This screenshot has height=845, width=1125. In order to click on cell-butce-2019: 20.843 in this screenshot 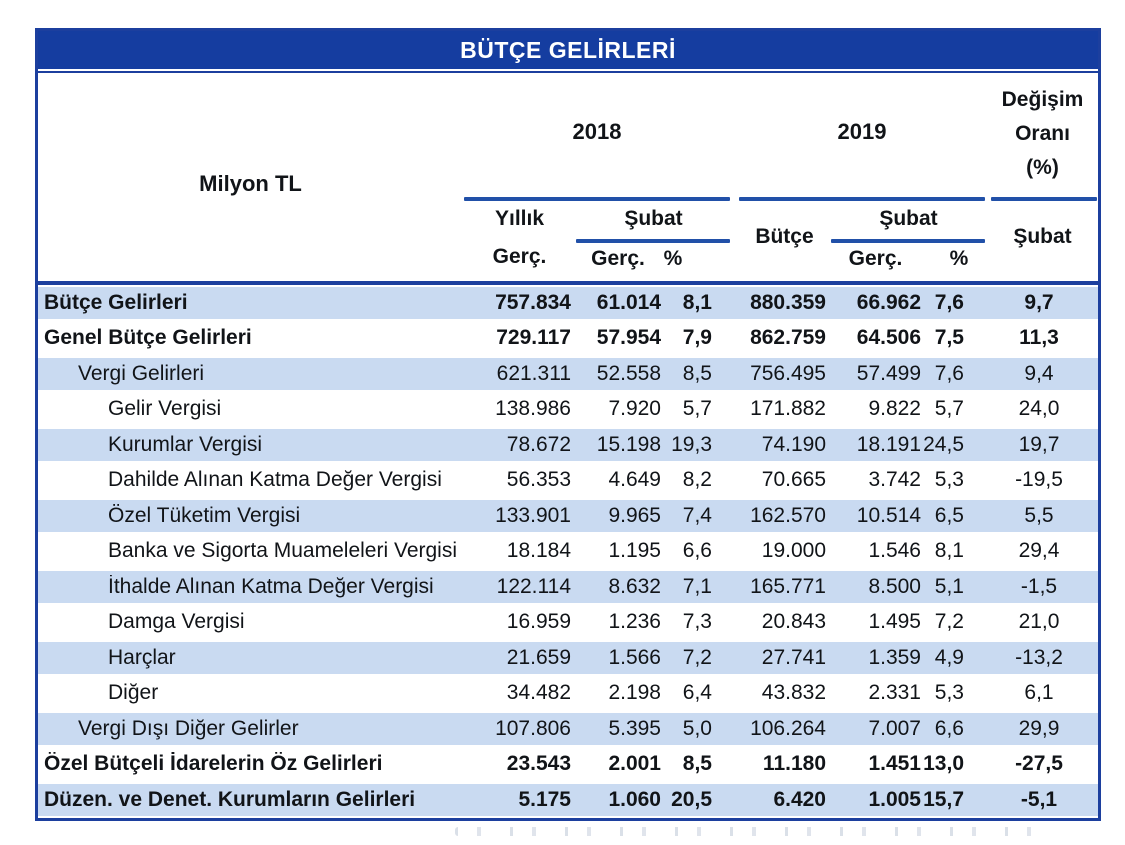, I will do `click(793, 622)`.